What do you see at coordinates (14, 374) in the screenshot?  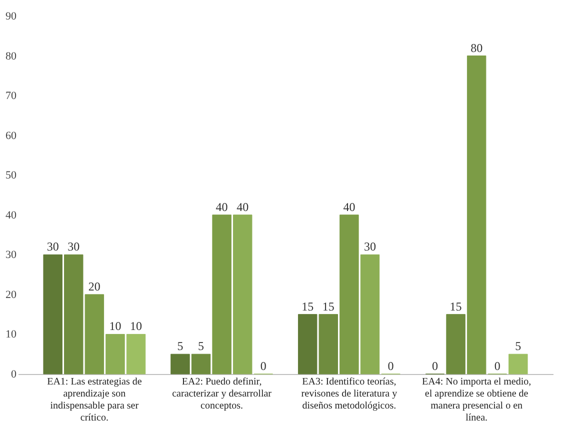 I see `y-tick-label: 0` at bounding box center [14, 374].